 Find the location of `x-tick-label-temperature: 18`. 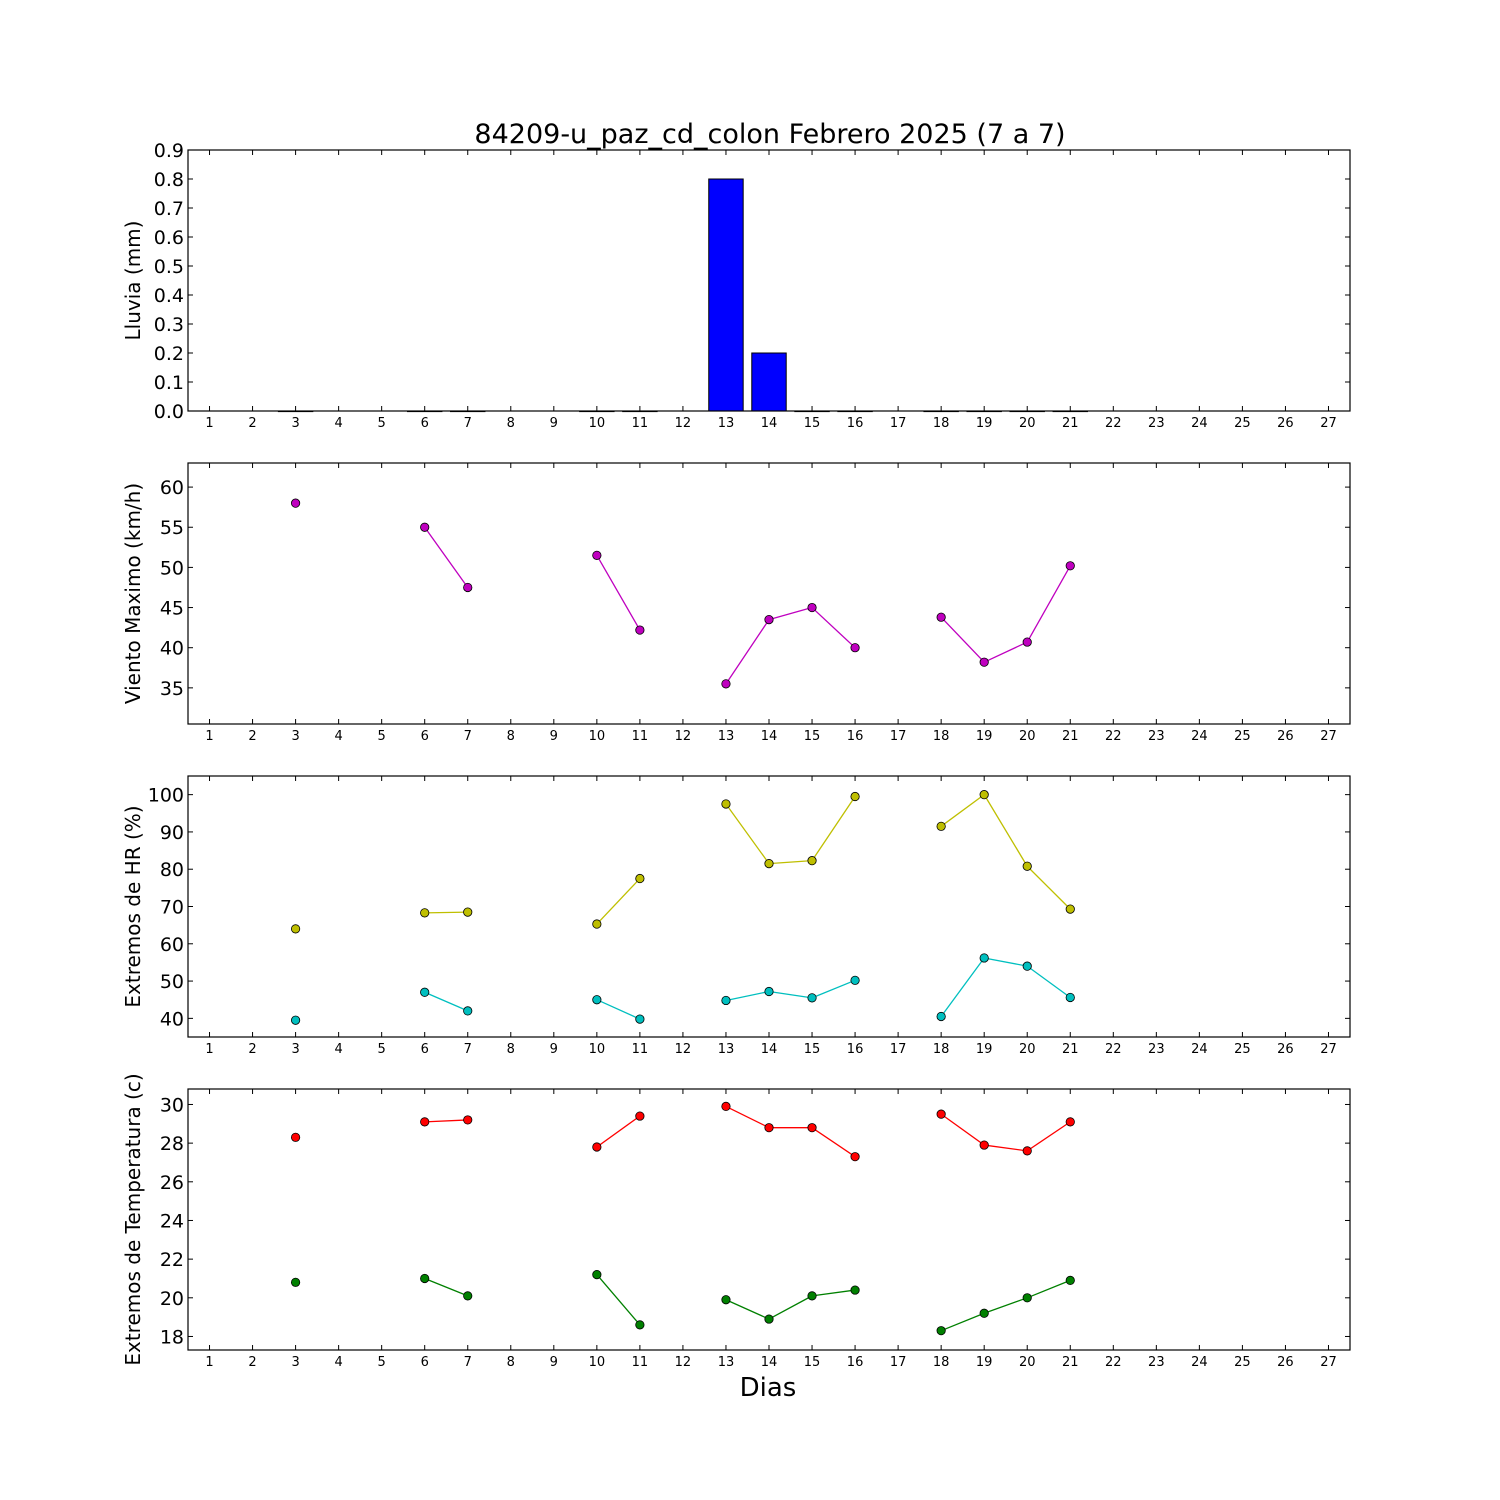

x-tick-label-temperature: 18 is located at coordinates (941, 1362).